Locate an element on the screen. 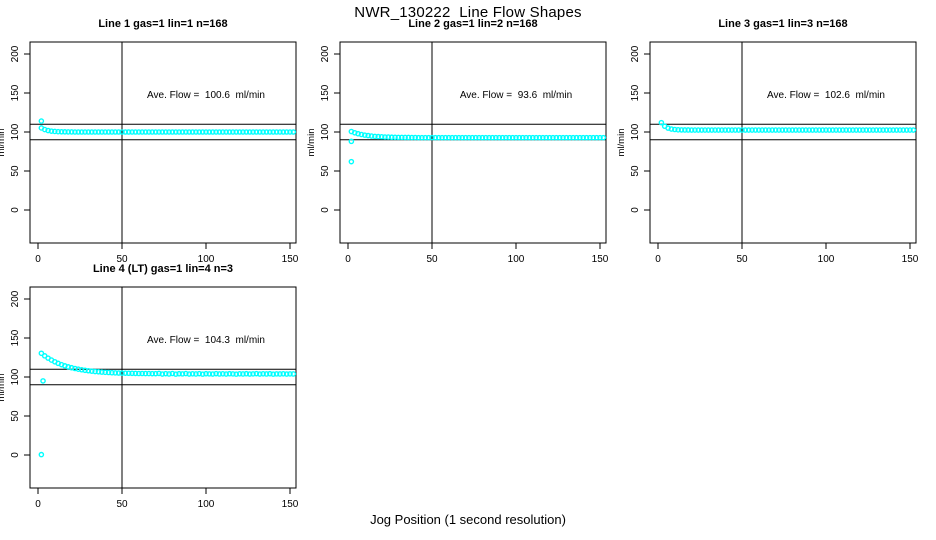  outlier-point is located at coordinates (351, 141).